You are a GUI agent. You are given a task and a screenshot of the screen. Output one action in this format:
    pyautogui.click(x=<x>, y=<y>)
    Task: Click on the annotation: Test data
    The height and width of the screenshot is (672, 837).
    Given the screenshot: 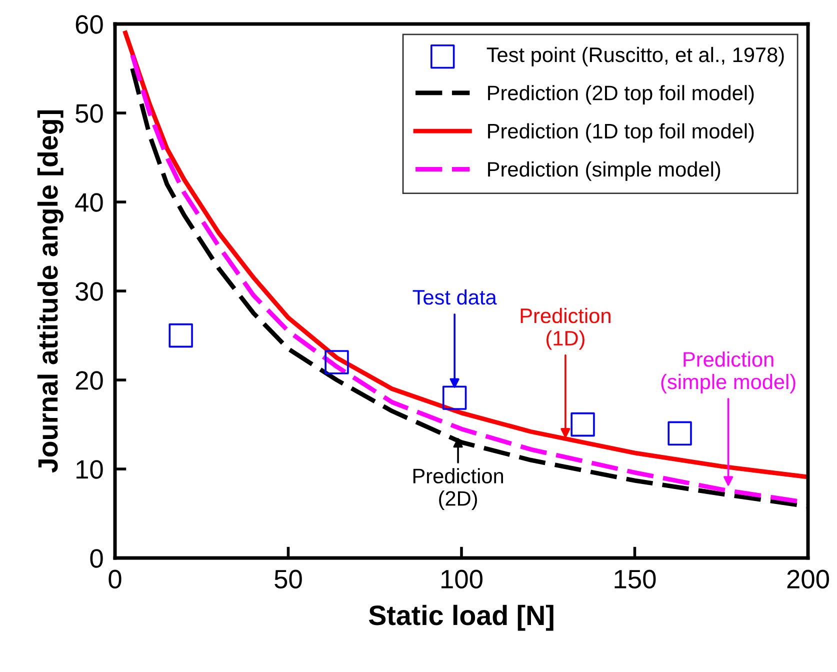 What is the action you would take?
    pyautogui.click(x=454, y=297)
    